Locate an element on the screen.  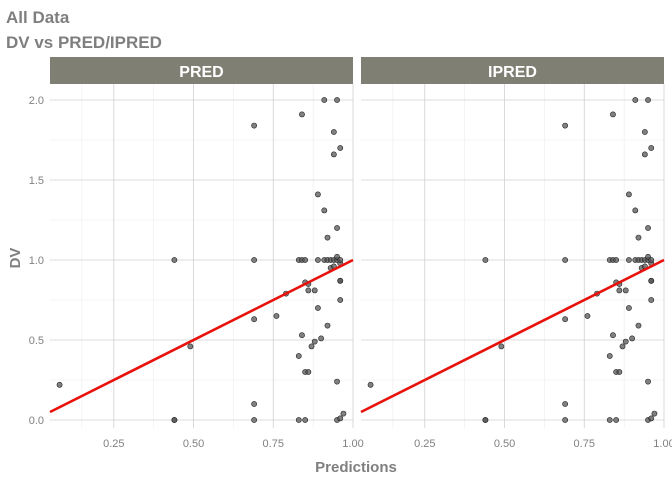
facet-strip-label: IPRED is located at coordinates (512, 72).